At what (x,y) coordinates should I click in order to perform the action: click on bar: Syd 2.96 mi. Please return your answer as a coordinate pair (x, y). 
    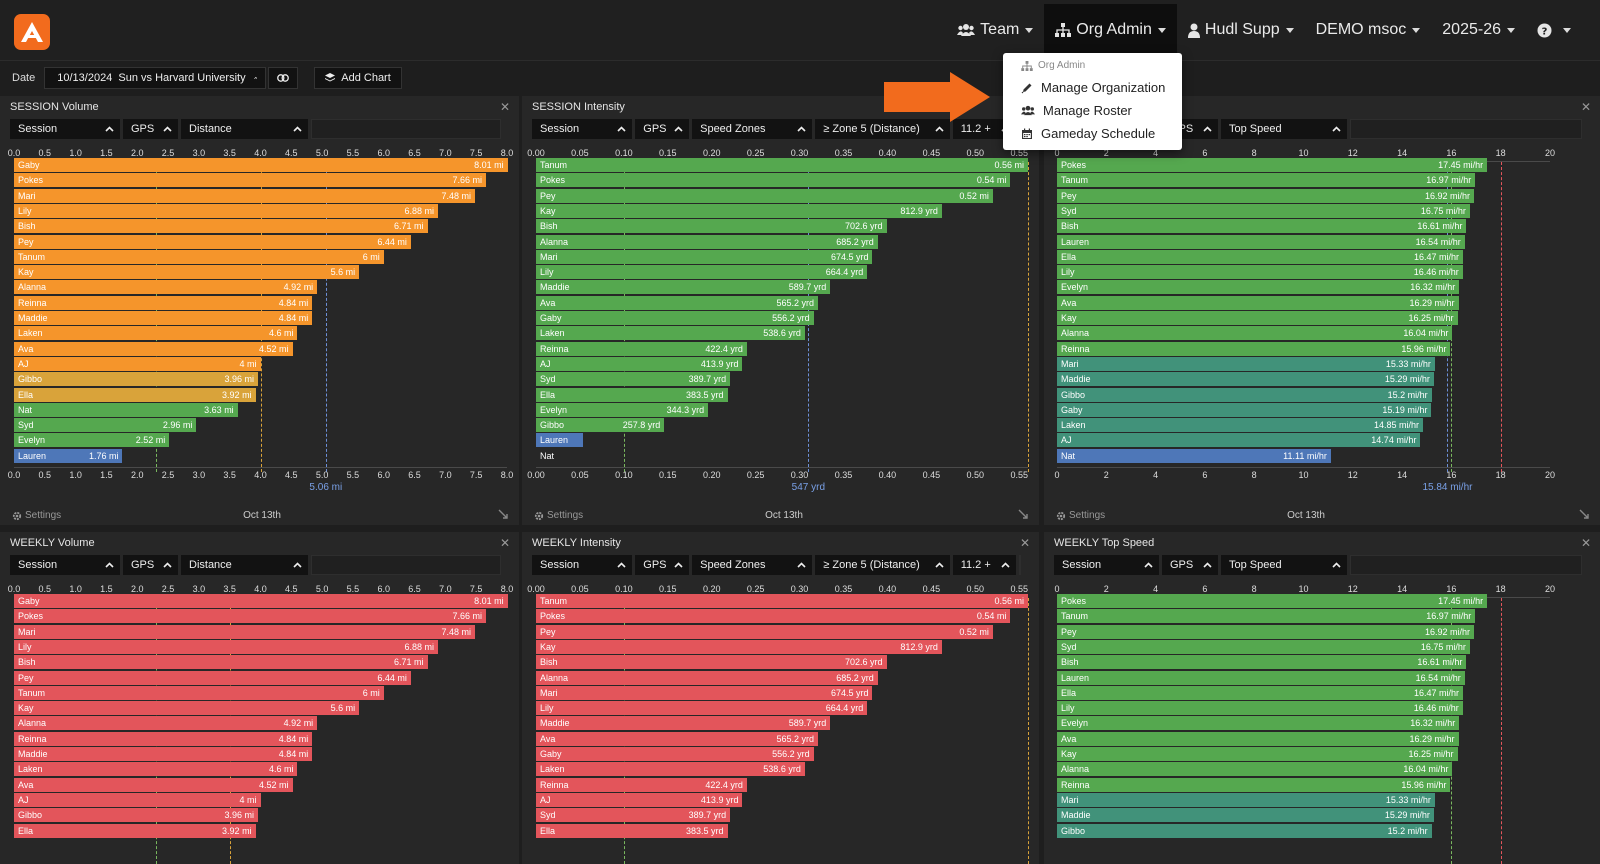
    Looking at the image, I should click on (105, 425).